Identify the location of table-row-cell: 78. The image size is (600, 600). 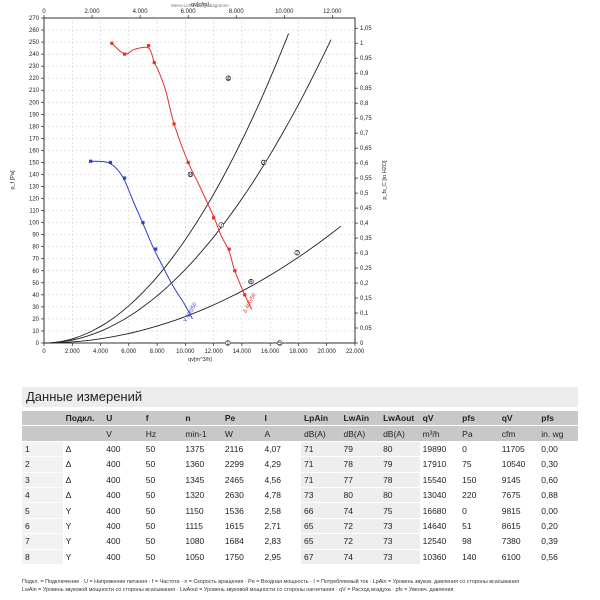
(400, 480).